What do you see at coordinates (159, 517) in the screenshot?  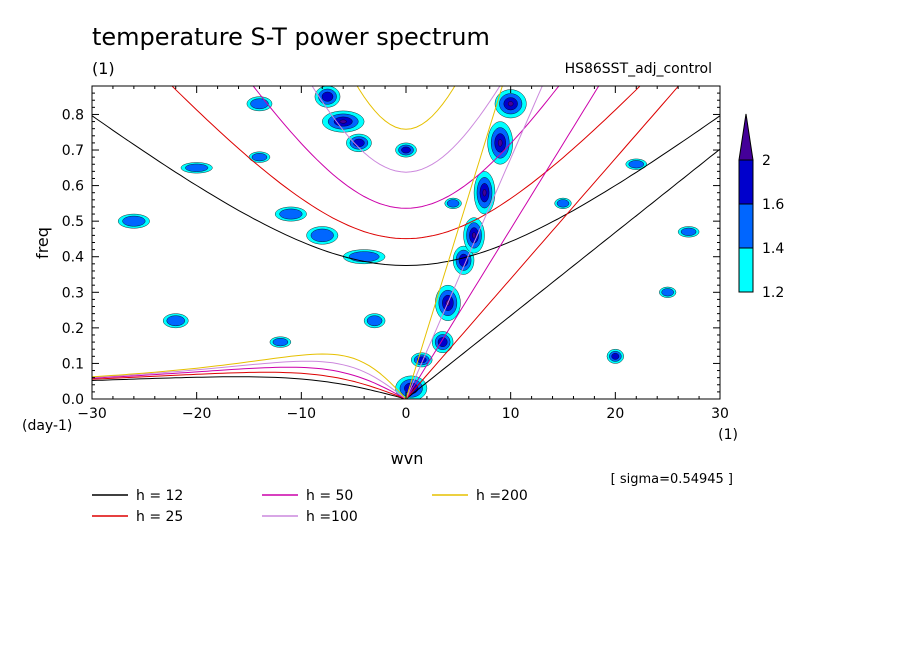 I see `legend-label: h = 25` at bounding box center [159, 517].